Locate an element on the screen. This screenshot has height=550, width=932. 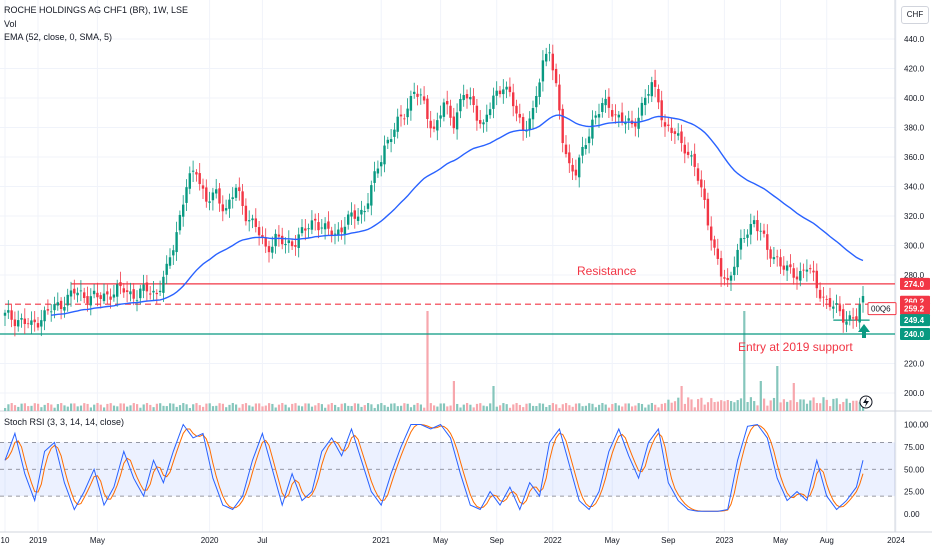
lightning-icon is located at coordinates (866, 402).